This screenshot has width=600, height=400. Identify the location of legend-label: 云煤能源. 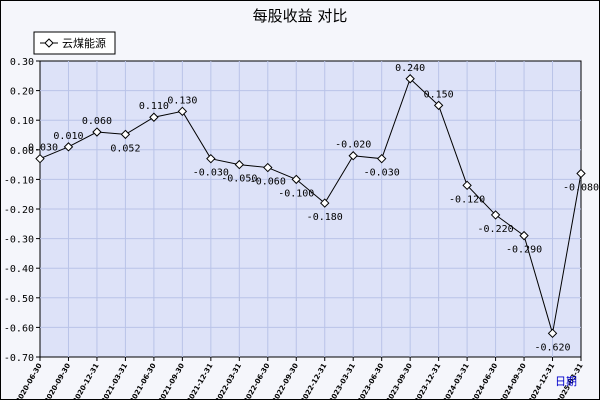
(84, 43).